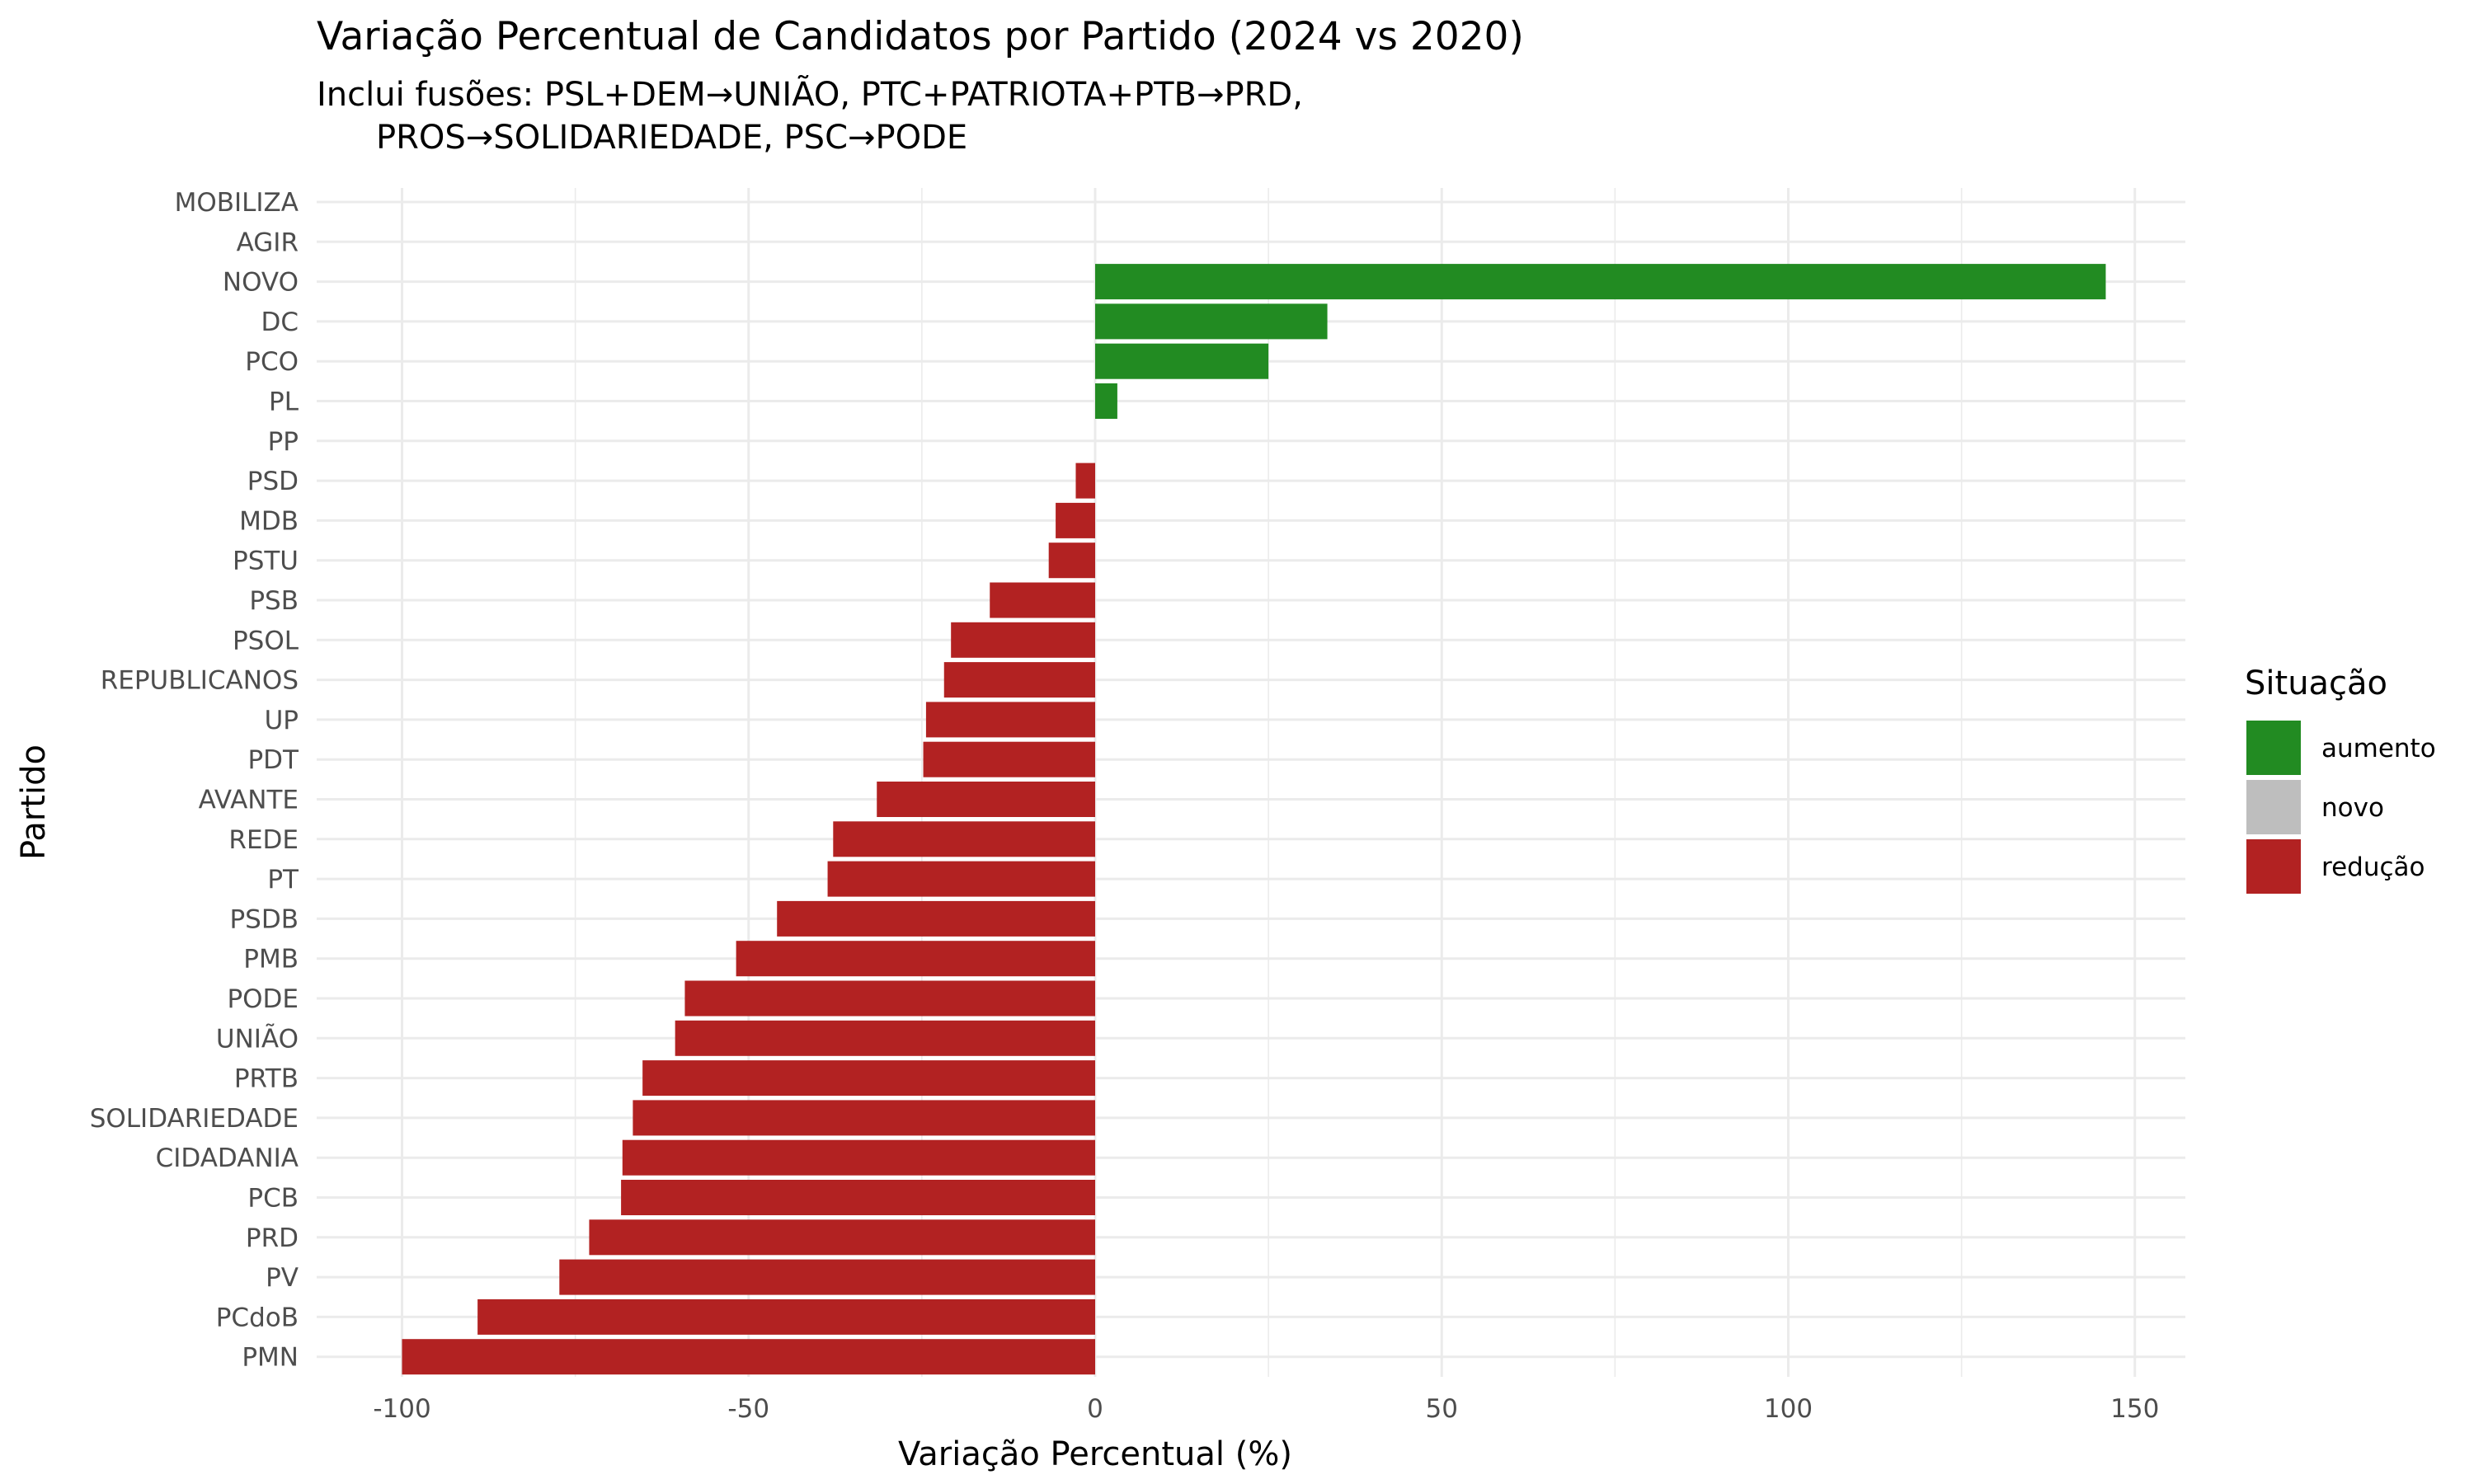 This screenshot has width=2474, height=1484. What do you see at coordinates (237, 203) in the screenshot?
I see `y-tick-label: MOBILIZA` at bounding box center [237, 203].